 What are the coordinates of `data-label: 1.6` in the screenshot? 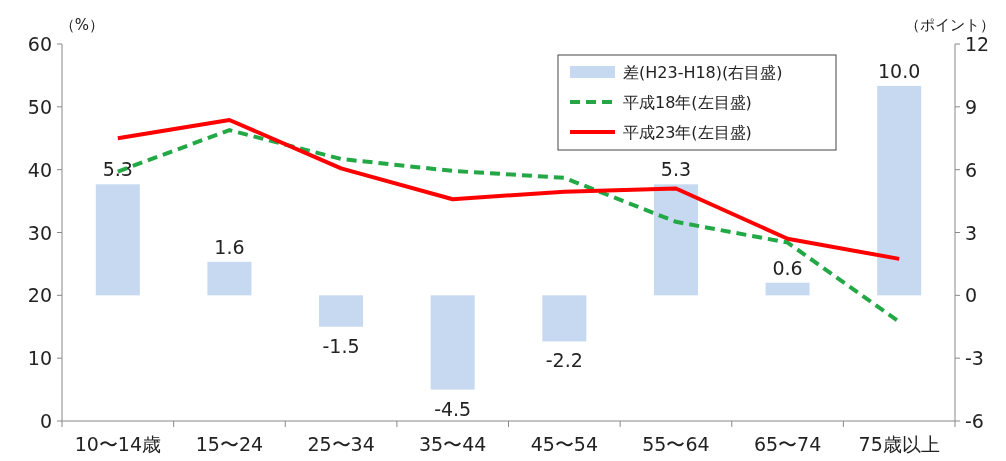 It's located at (229, 246).